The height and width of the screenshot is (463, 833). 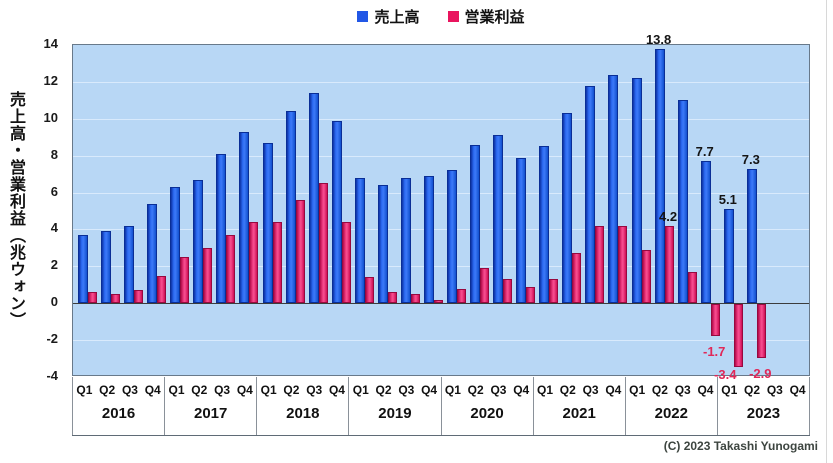 What do you see at coordinates (669, 264) in the screenshot?
I see `bar-profit-2022 Q2` at bounding box center [669, 264].